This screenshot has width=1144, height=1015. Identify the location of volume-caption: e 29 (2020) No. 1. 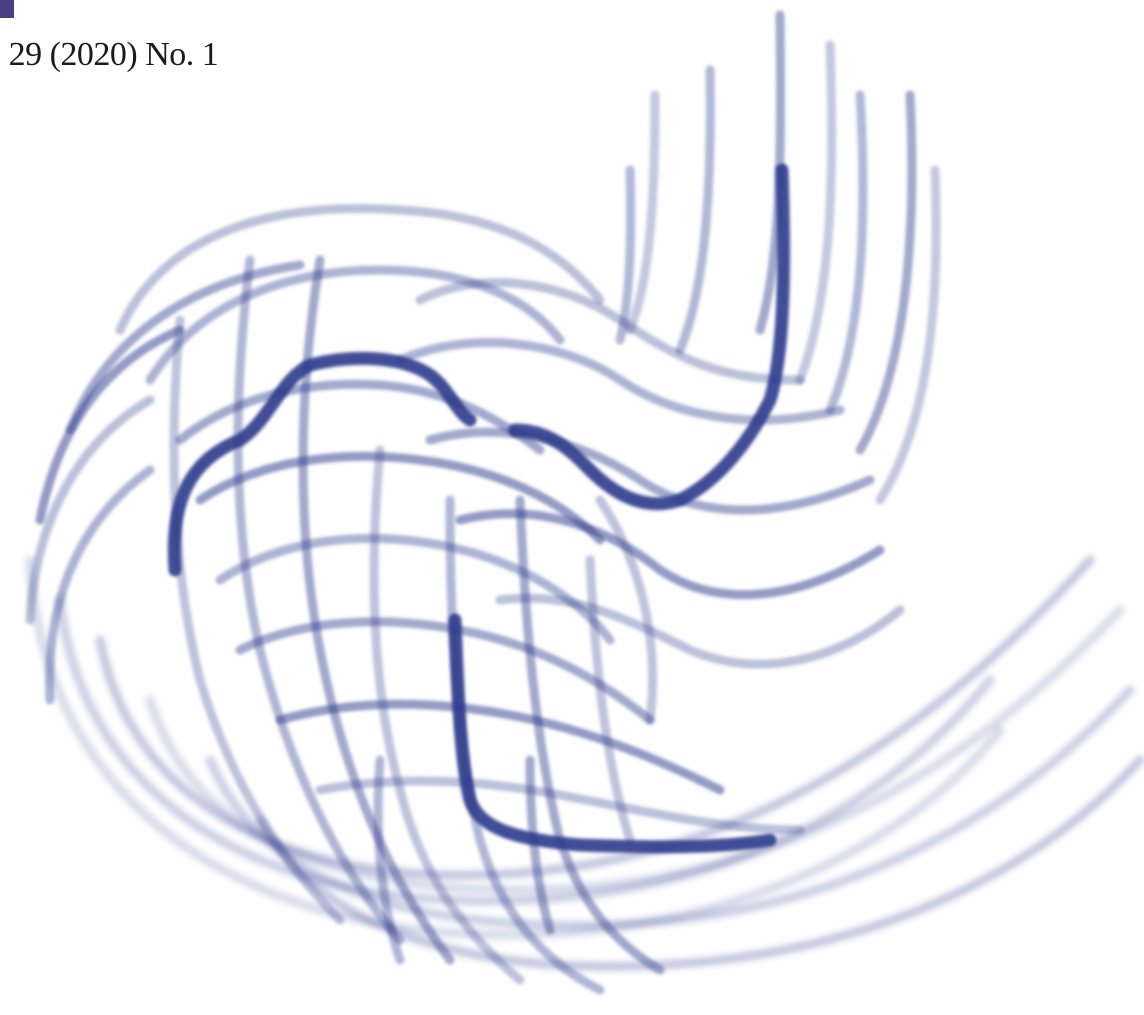
(109, 54).